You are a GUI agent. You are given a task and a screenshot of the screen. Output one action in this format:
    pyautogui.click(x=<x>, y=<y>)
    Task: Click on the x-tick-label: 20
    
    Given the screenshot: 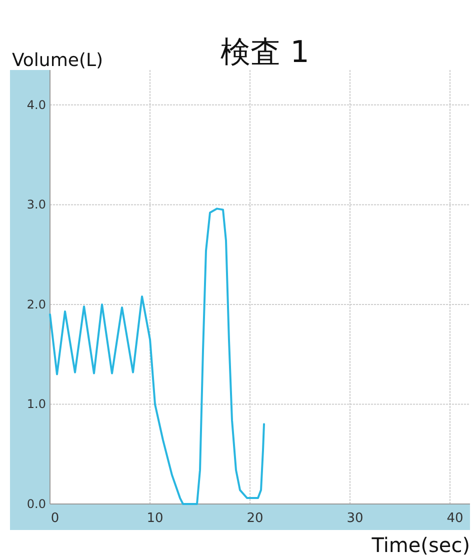 What is the action you would take?
    pyautogui.click(x=255, y=518)
    